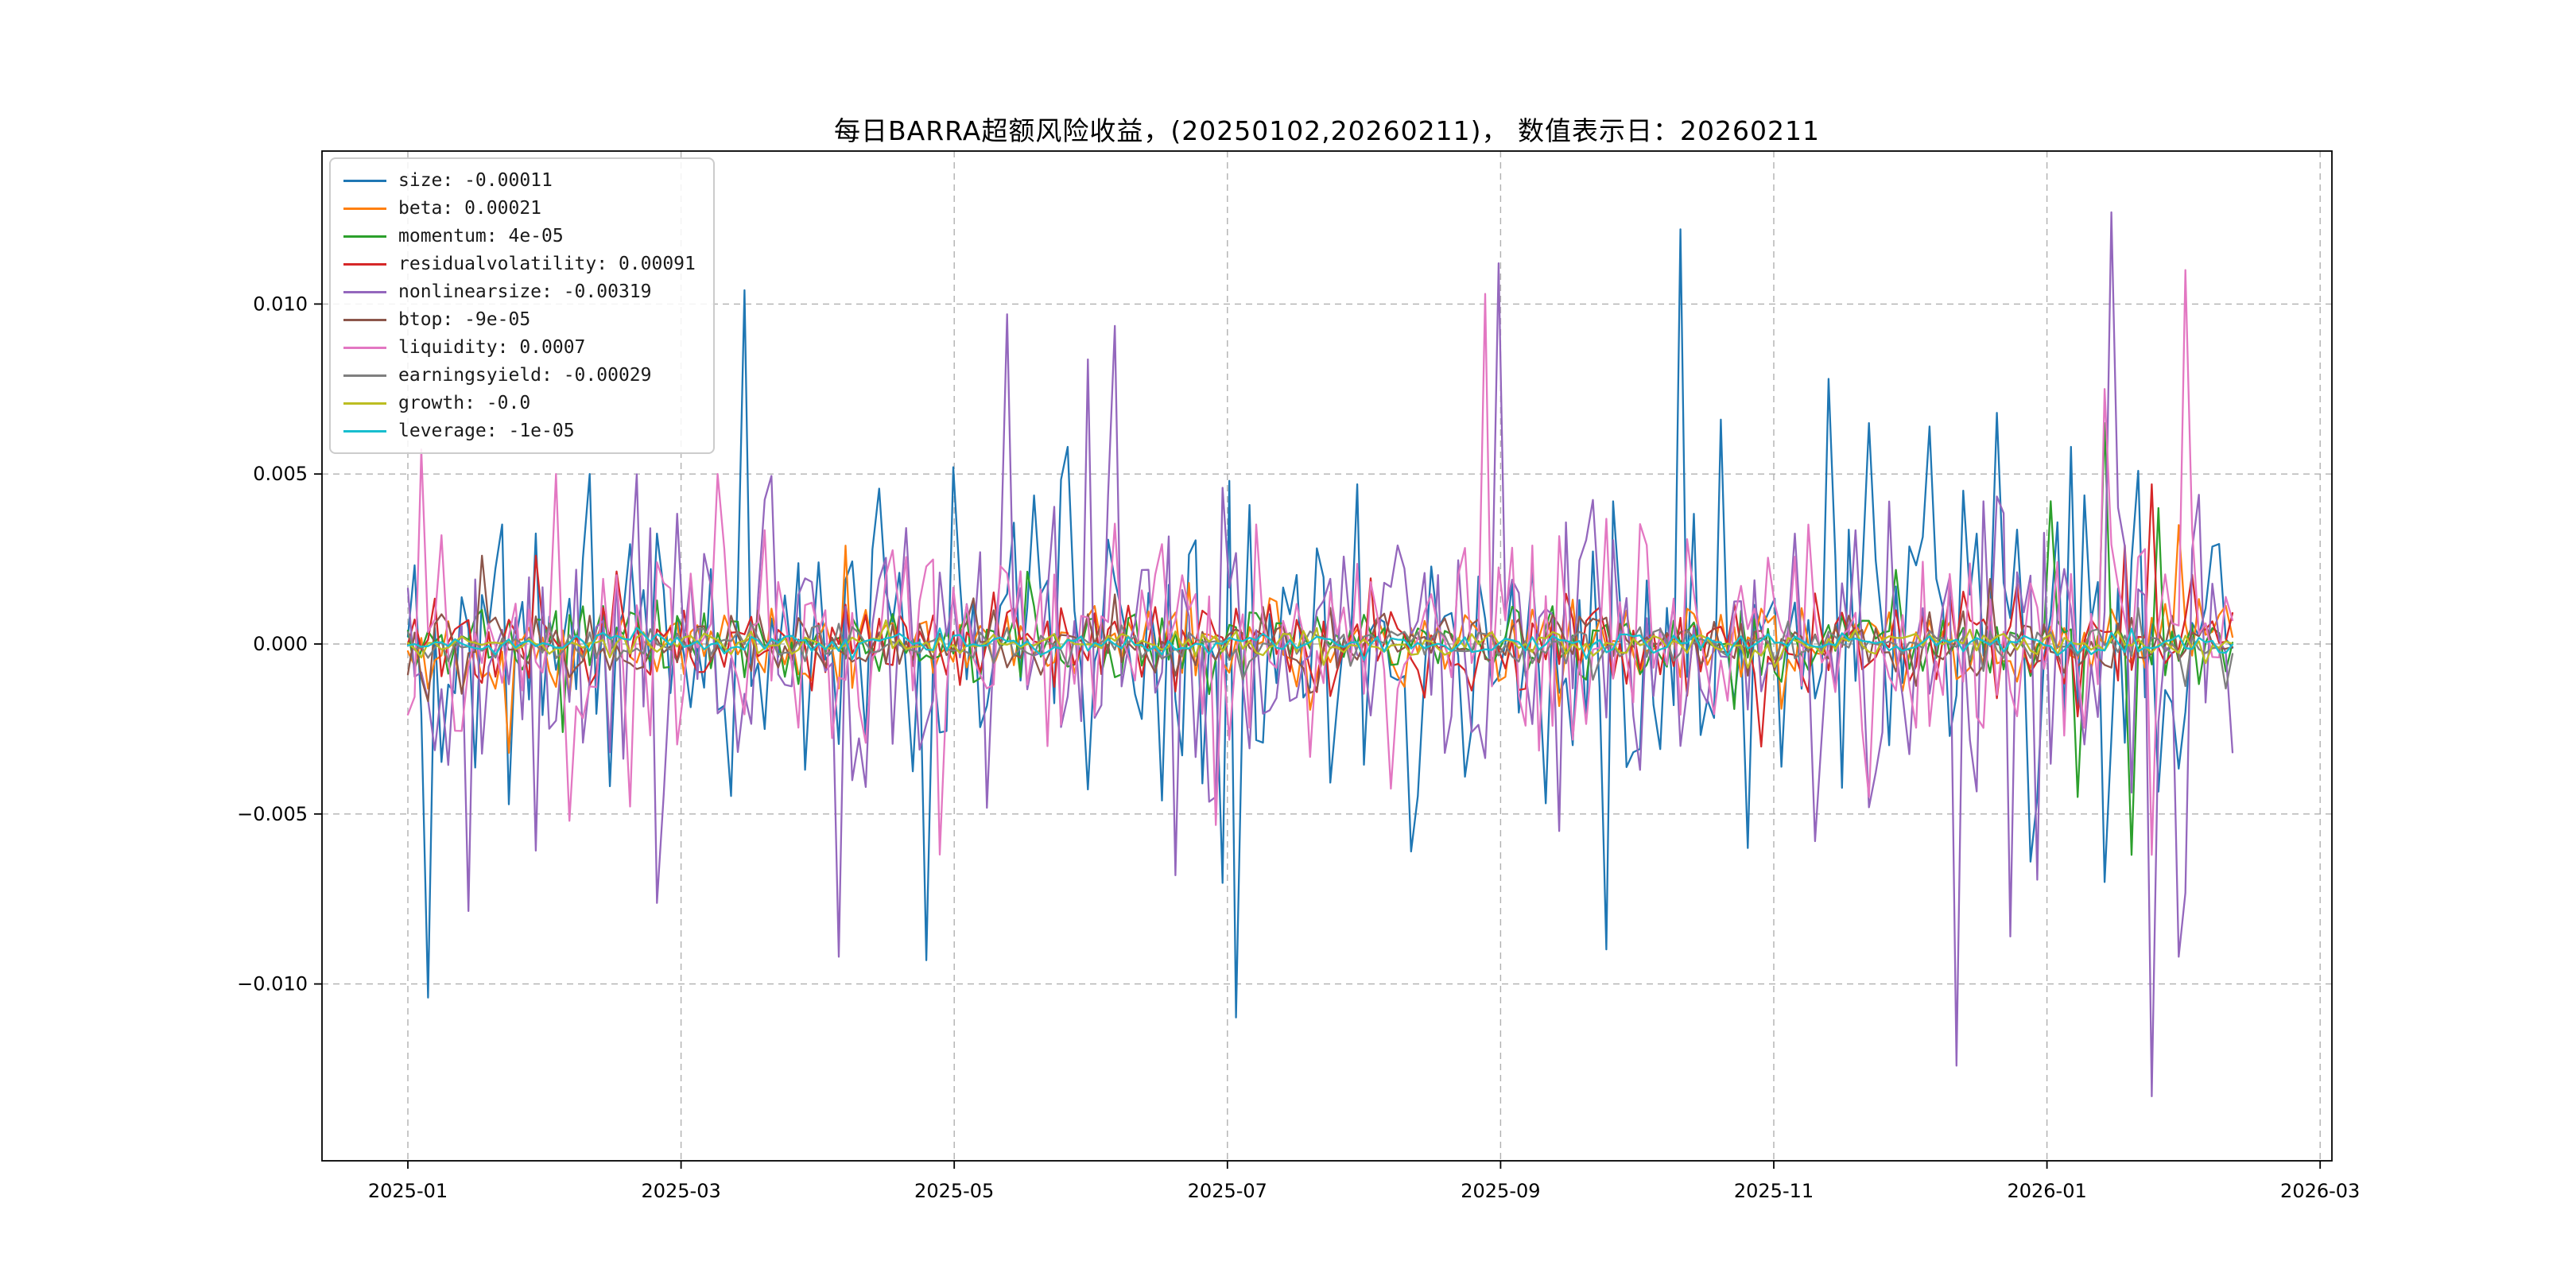 The image size is (2576, 1288). What do you see at coordinates (408, 1191) in the screenshot?
I see `x-tick-label: 2025-01` at bounding box center [408, 1191].